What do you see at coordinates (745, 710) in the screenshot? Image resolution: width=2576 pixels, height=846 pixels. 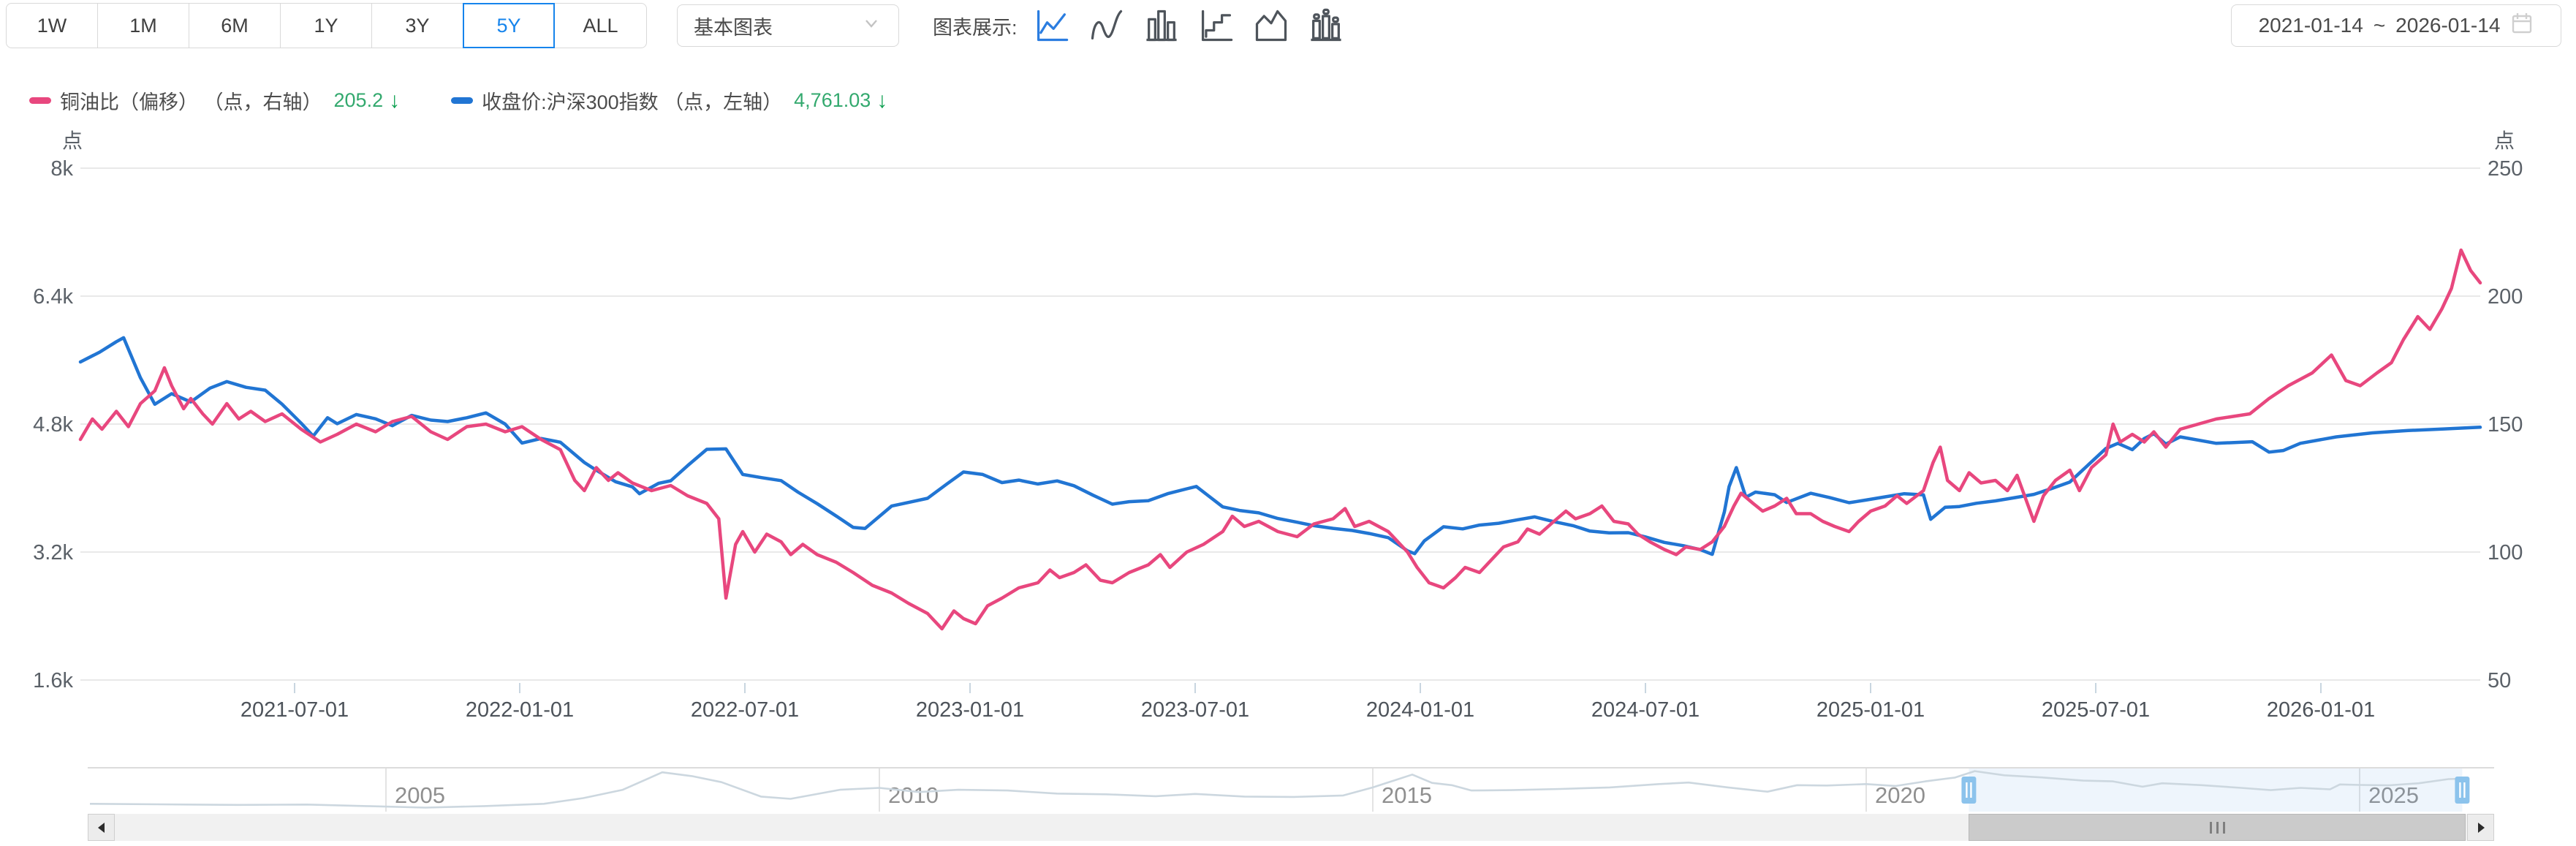 I see `x-axis-tick-label: 2022-07-01` at bounding box center [745, 710].